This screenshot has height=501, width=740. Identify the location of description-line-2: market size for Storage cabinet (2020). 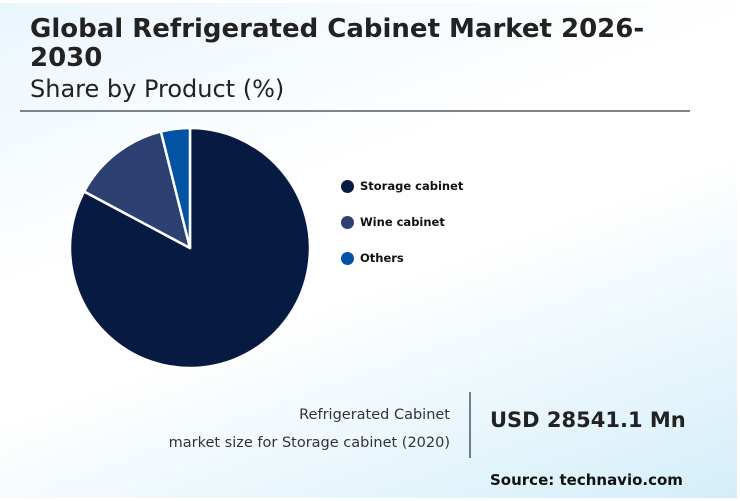
(309, 443).